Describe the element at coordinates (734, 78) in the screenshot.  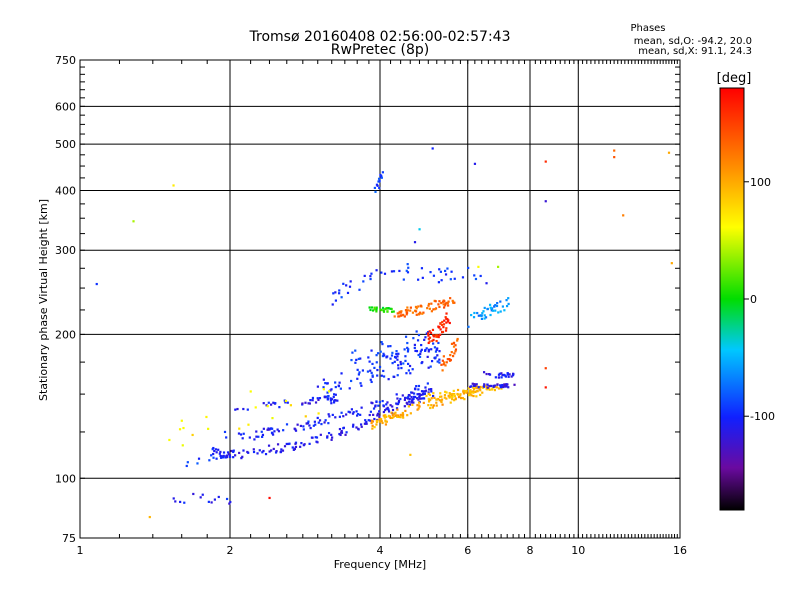
I see `colorbar-label: [deg]` at that location.